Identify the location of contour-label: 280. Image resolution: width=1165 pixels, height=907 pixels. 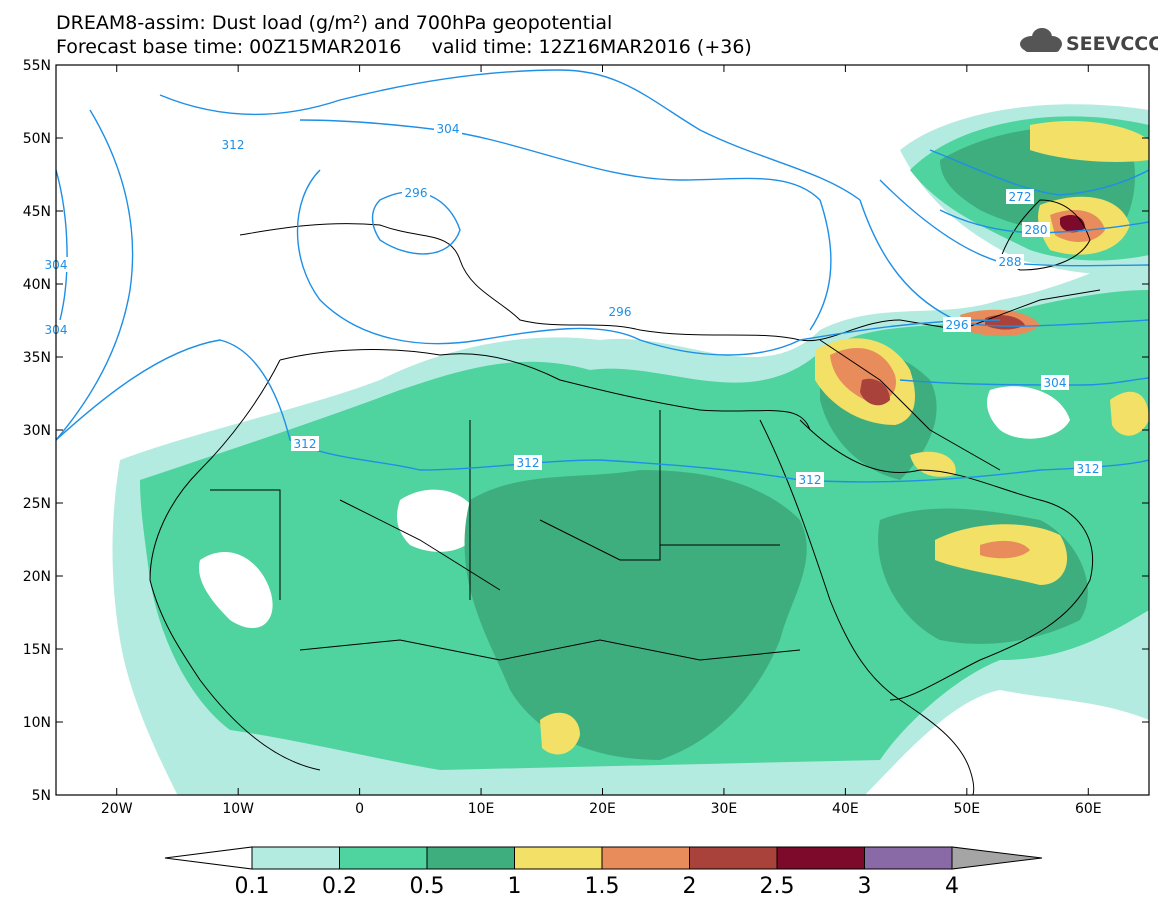
(1036, 230).